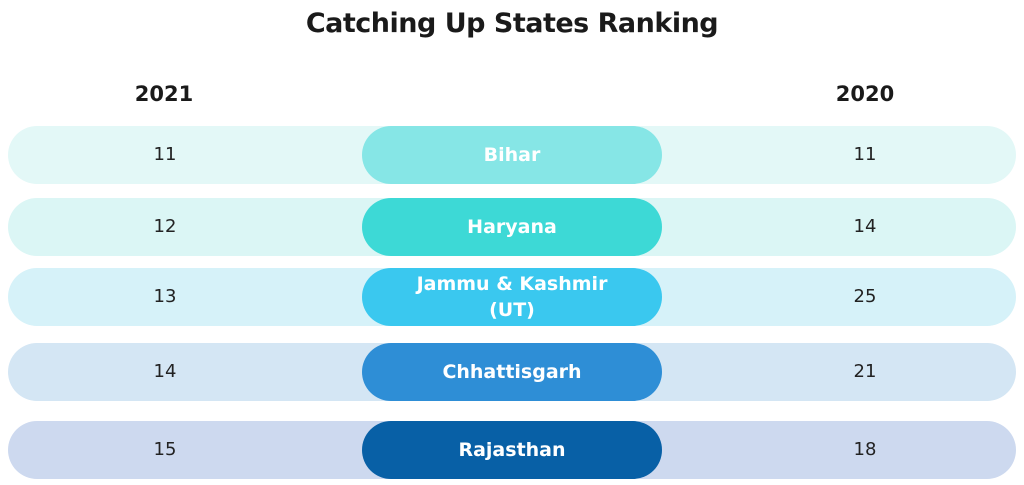  Describe the element at coordinates (512, 23) in the screenshot. I see `page-title: Catching Up States Ranking` at that location.